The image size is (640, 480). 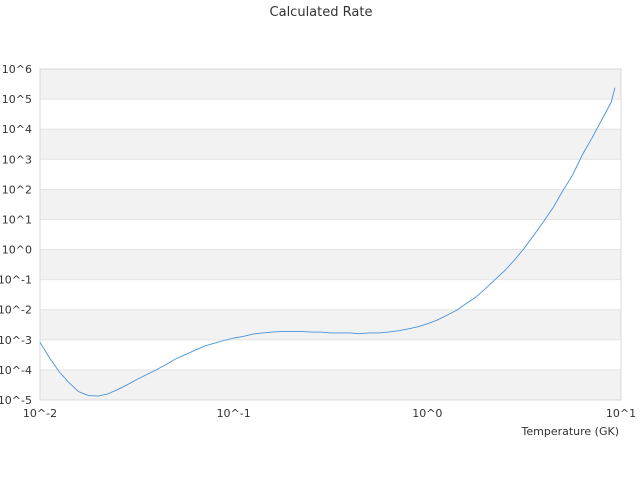 What do you see at coordinates (17, 69) in the screenshot?
I see `y-tick-label: 10^6` at bounding box center [17, 69].